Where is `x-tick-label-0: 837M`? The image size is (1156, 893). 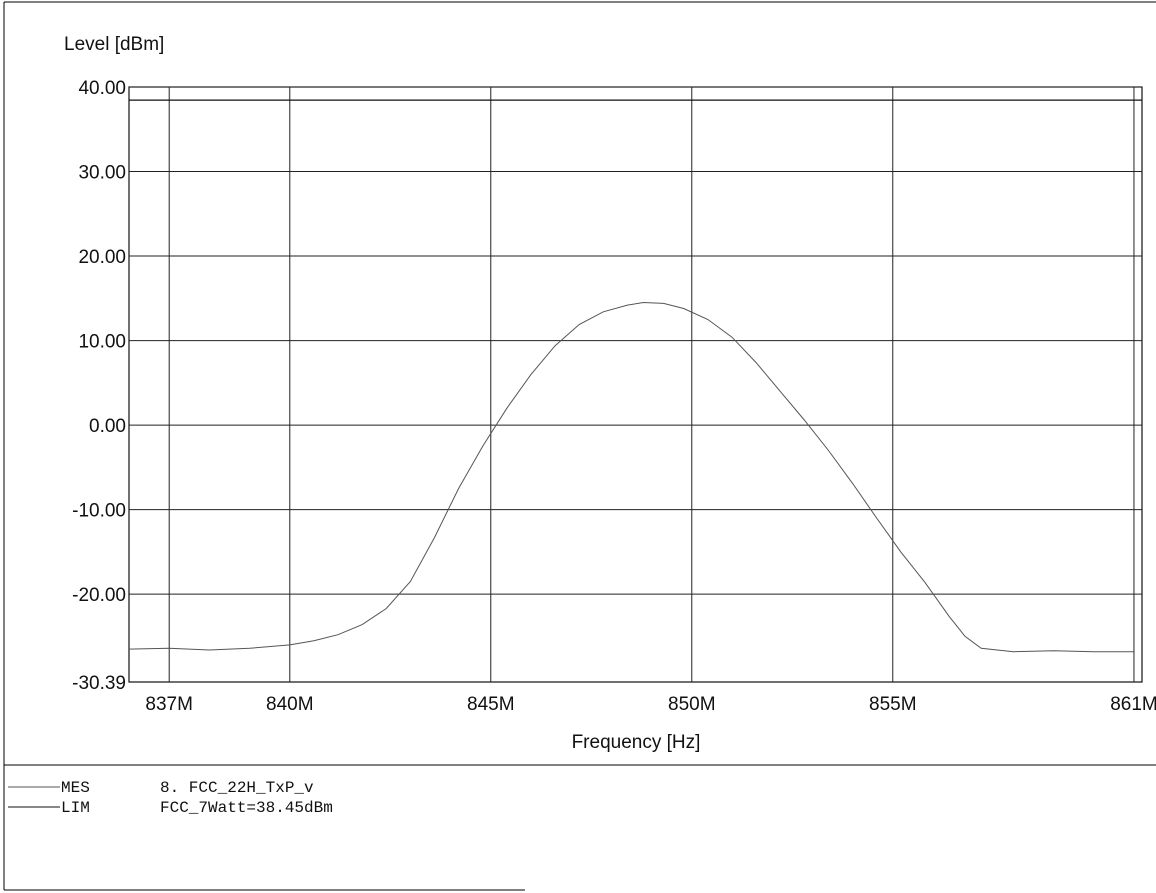 x-tick-label-0: 837M is located at coordinates (169, 704).